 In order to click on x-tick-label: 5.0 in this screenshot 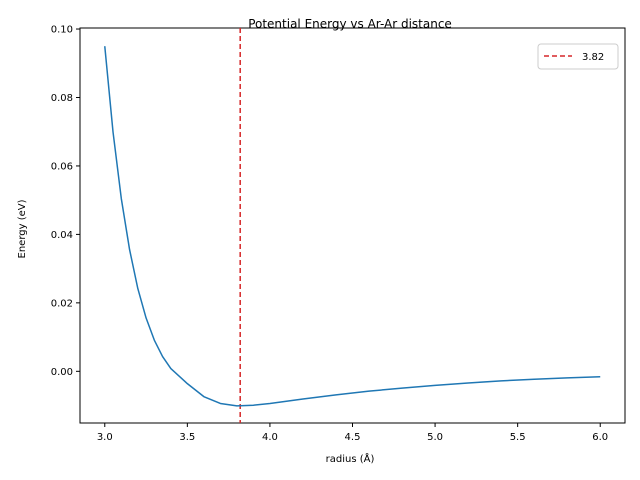, I will do `click(435, 437)`.